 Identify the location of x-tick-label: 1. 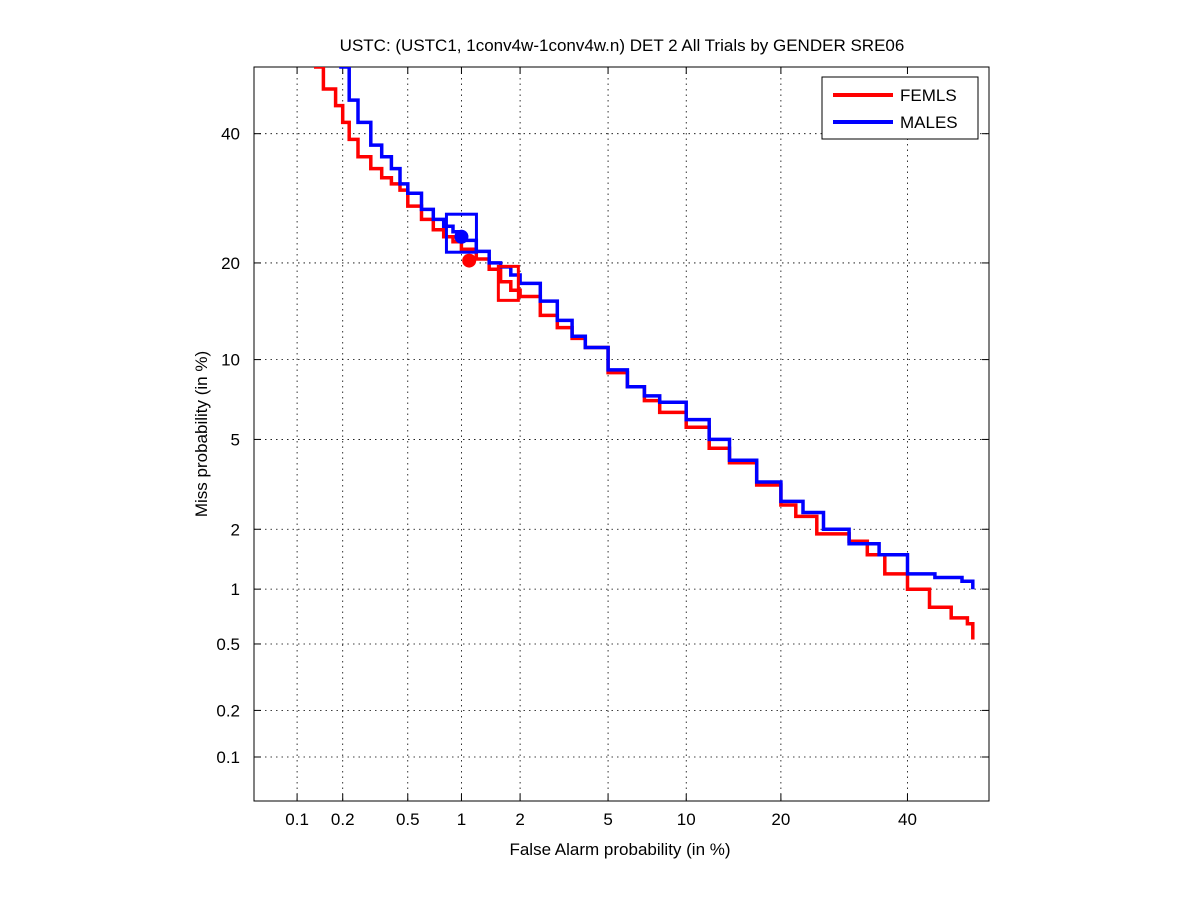
(461, 819).